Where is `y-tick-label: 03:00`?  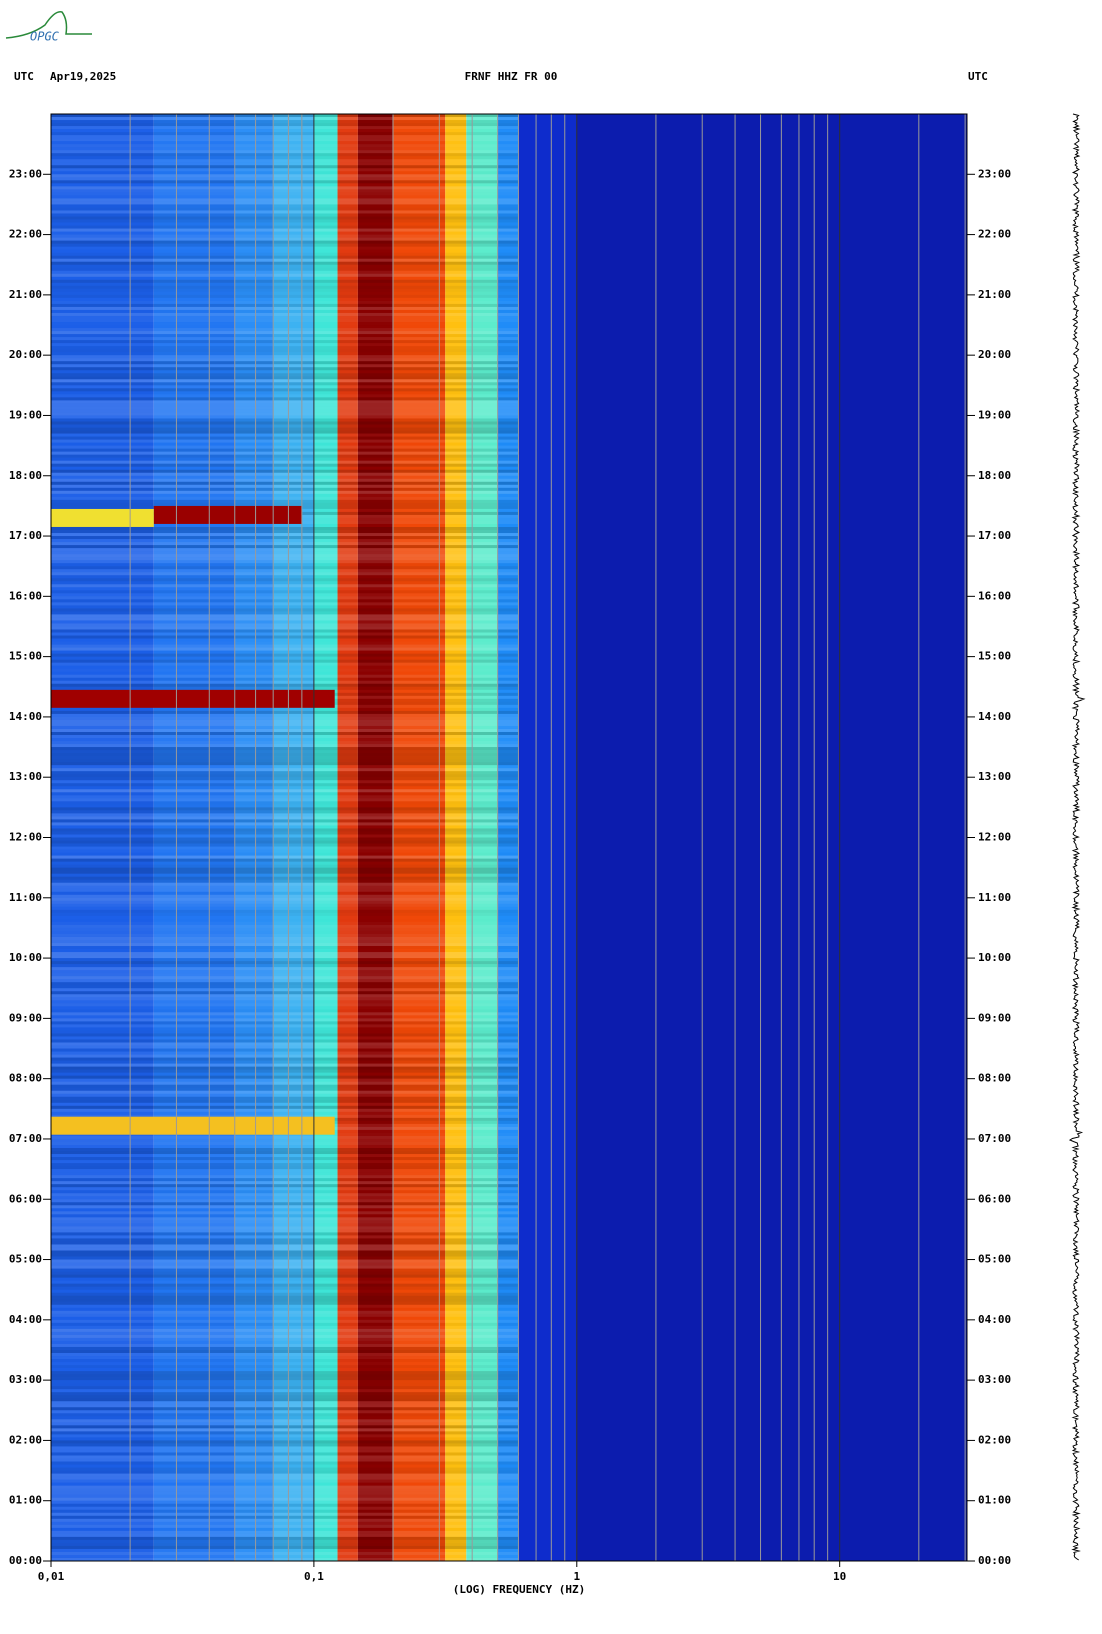
y-tick-label: 03:00 is located at coordinates (25, 1379).